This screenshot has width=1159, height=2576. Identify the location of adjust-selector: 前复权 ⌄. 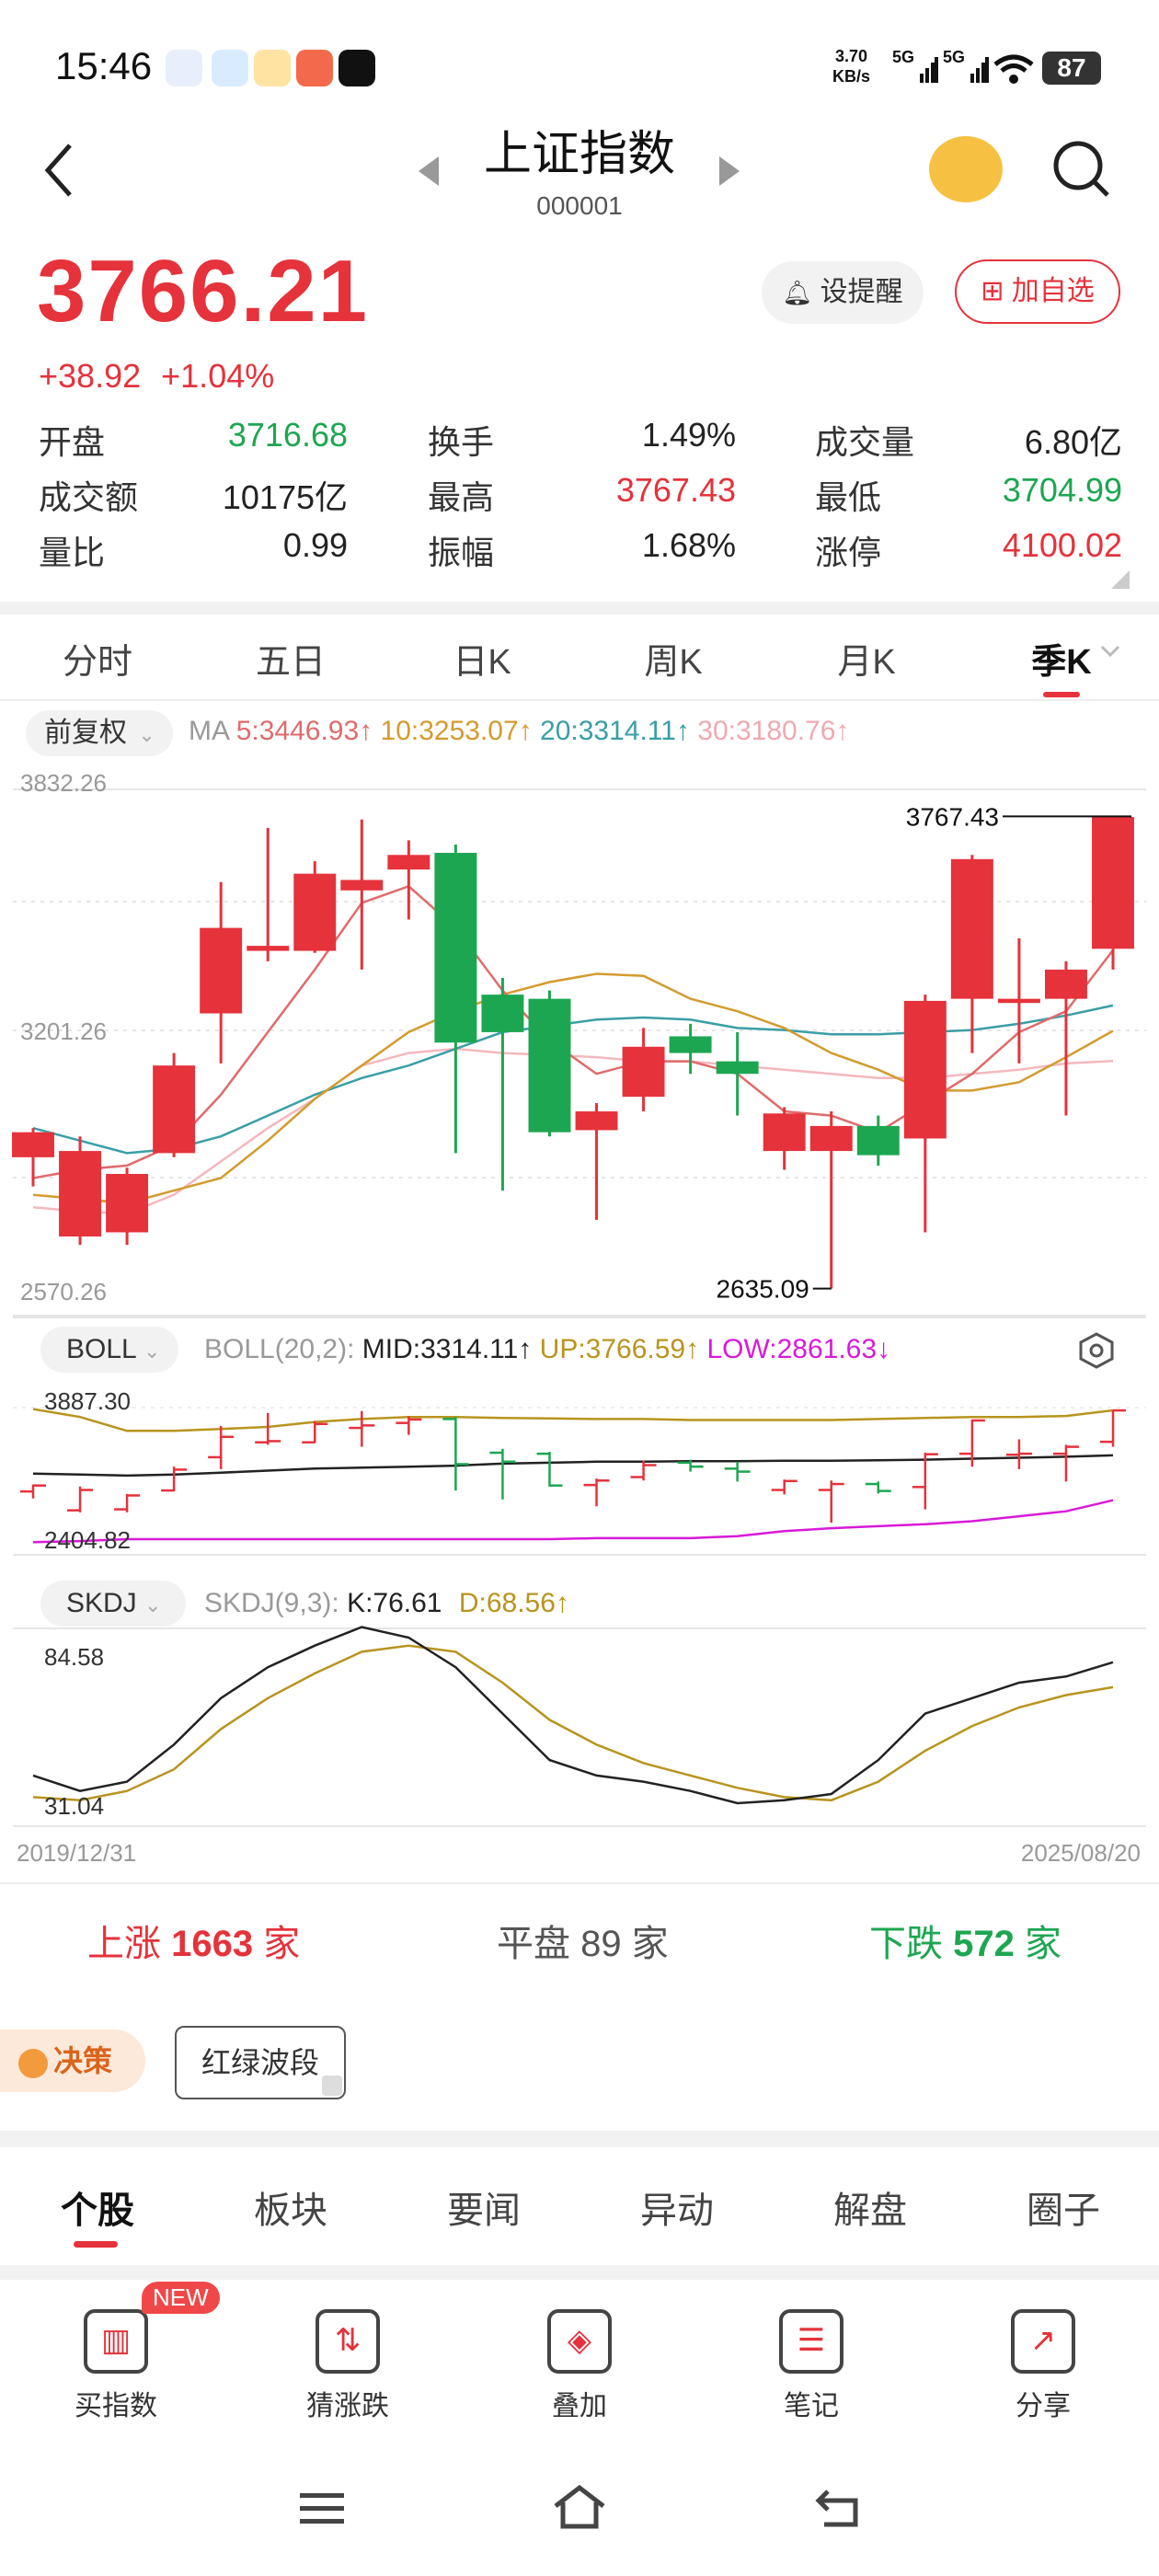
(99, 733).